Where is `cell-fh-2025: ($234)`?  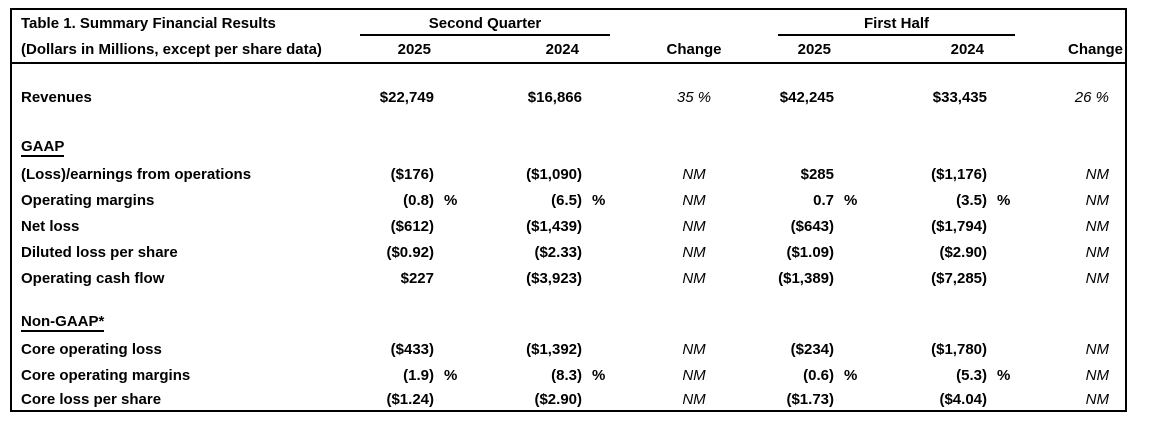 cell-fh-2025: ($234) is located at coordinates (812, 349).